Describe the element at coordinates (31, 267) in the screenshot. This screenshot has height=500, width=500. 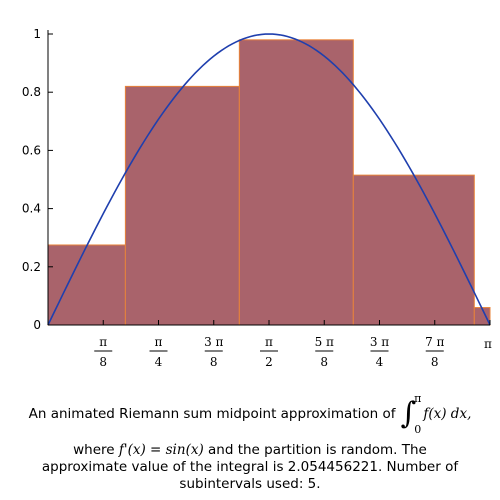
I see `y-tick-label: 0.2` at that location.